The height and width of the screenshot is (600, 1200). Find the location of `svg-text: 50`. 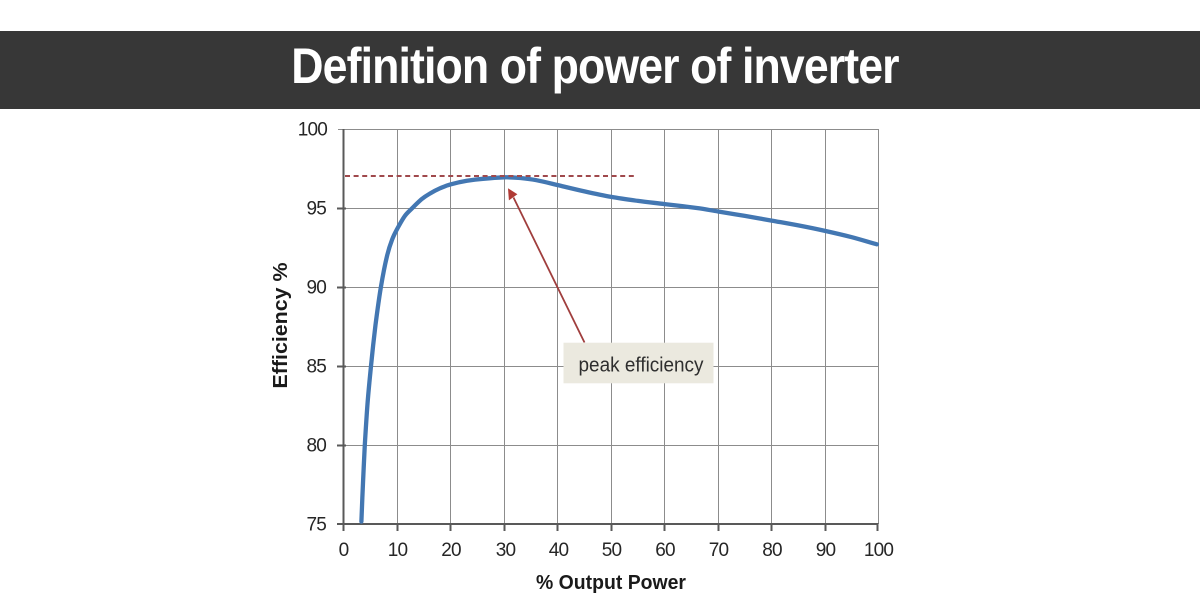

svg-text: 50 is located at coordinates (612, 550).